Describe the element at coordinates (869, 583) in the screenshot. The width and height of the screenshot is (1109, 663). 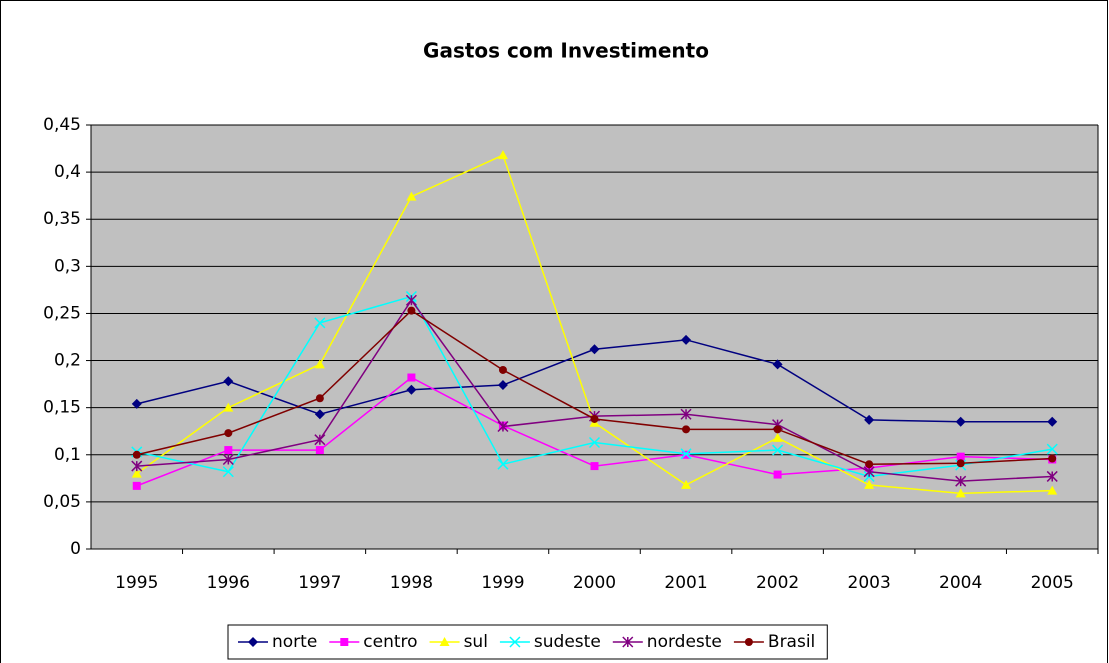
I see `x-tick-label: 2003` at that location.